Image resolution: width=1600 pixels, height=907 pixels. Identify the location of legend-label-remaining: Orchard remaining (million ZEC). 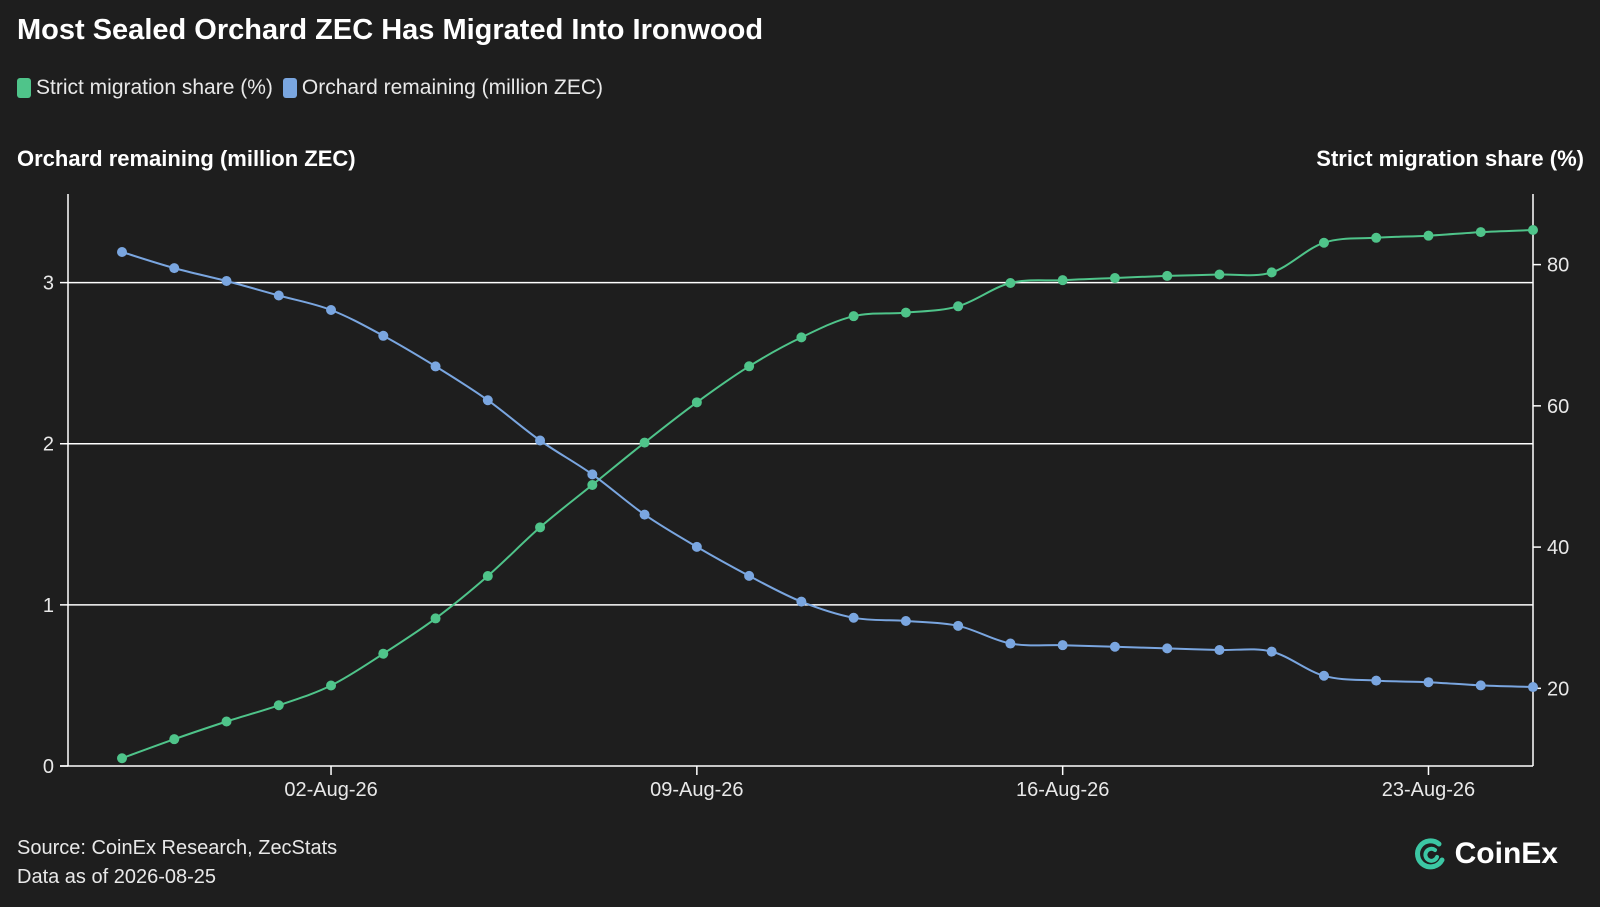
(452, 87).